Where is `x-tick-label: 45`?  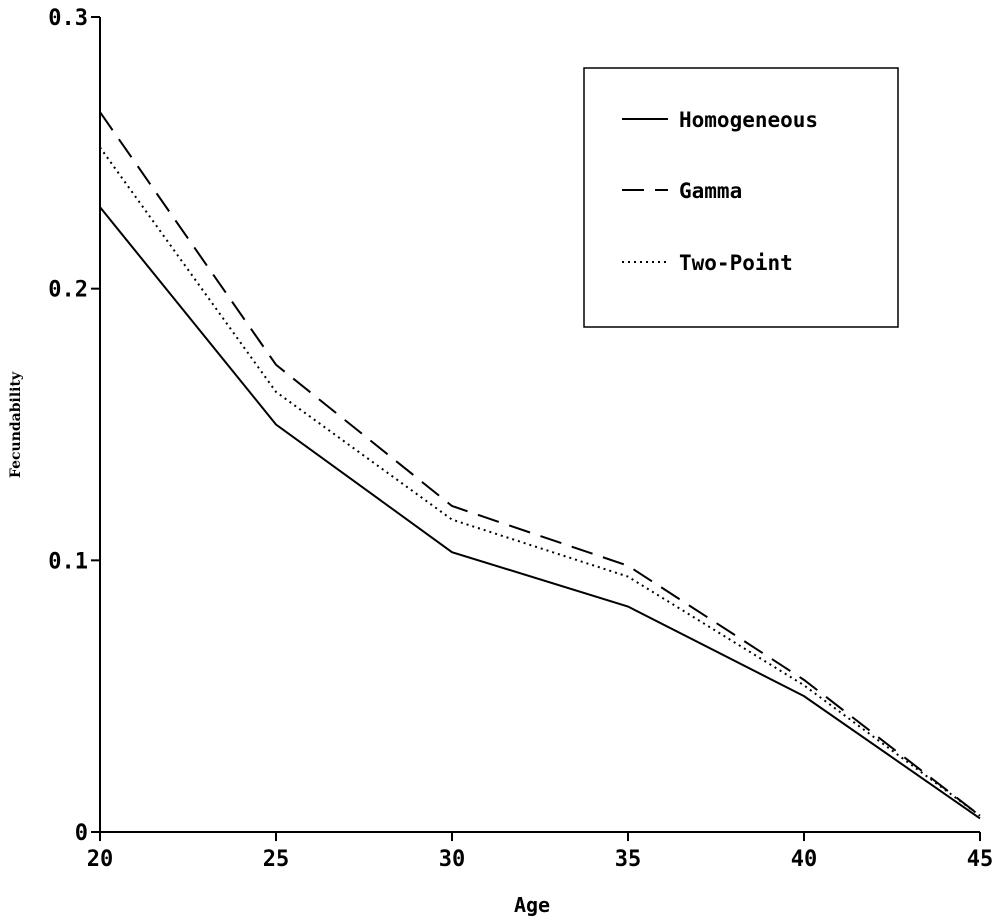
x-tick-label: 45 is located at coordinates (980, 859).